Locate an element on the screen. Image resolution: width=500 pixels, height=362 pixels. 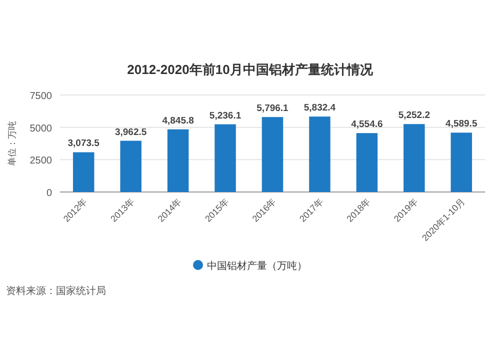
text: 4,554.6 is located at coordinates (367, 124).